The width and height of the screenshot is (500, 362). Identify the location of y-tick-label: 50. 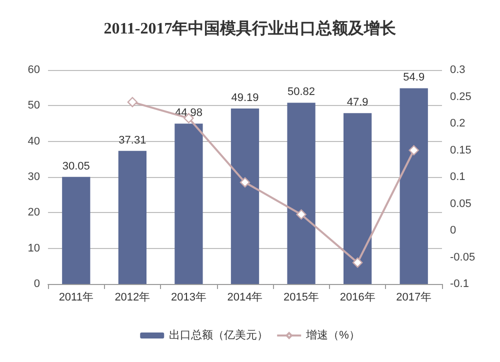
(34, 106).